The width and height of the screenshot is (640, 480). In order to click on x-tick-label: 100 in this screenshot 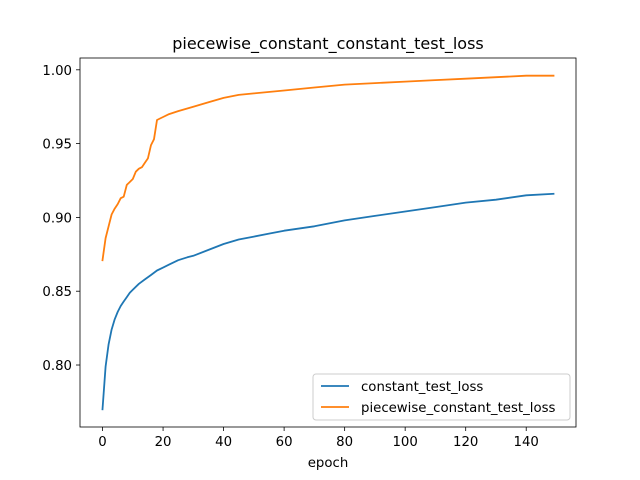, I will do `click(404, 442)`.